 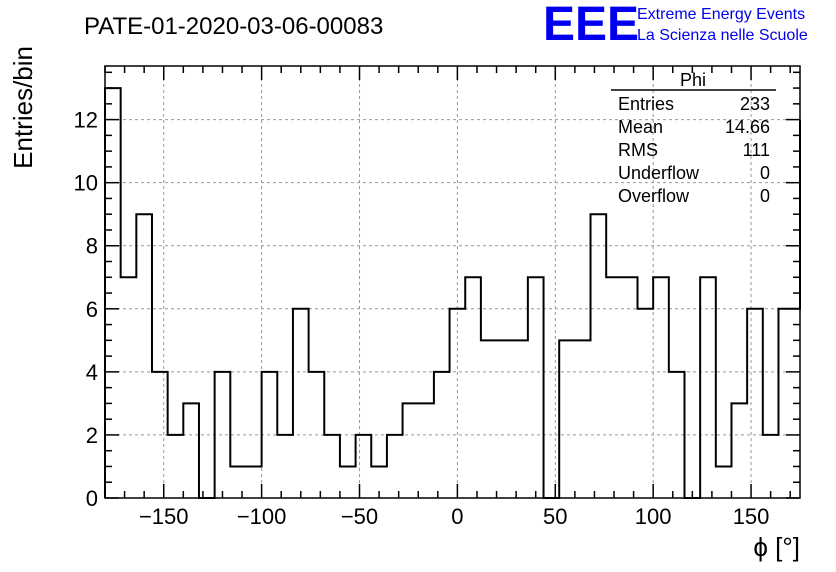 I want to click on logo-mark: EEE, so click(x=591, y=25).